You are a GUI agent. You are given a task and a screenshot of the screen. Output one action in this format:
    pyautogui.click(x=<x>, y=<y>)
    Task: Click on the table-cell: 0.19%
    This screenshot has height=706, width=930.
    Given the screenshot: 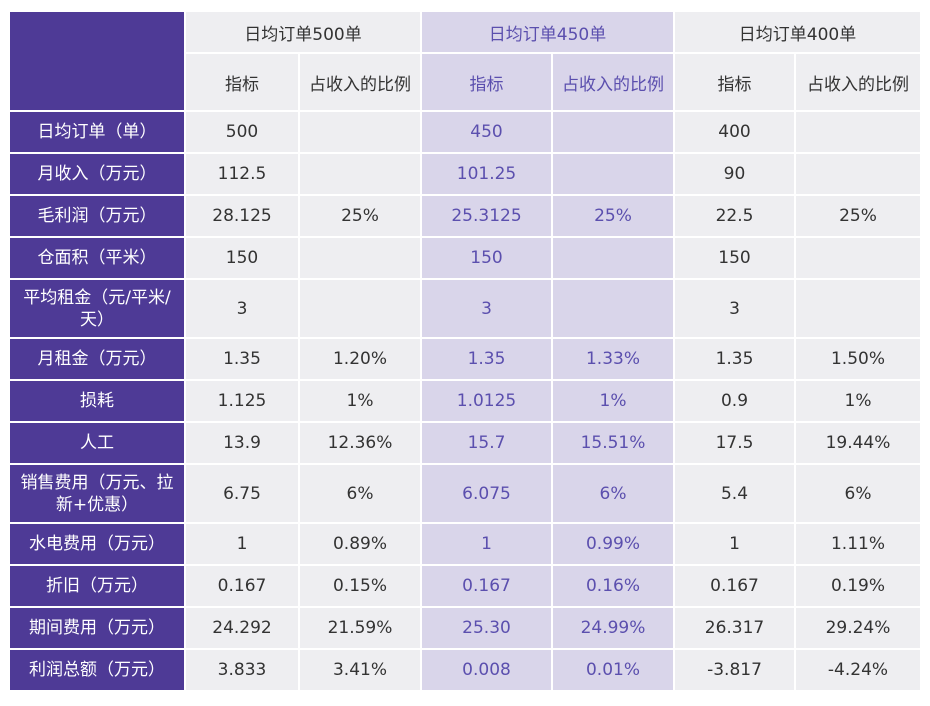 What is the action you would take?
    pyautogui.click(x=858, y=586)
    